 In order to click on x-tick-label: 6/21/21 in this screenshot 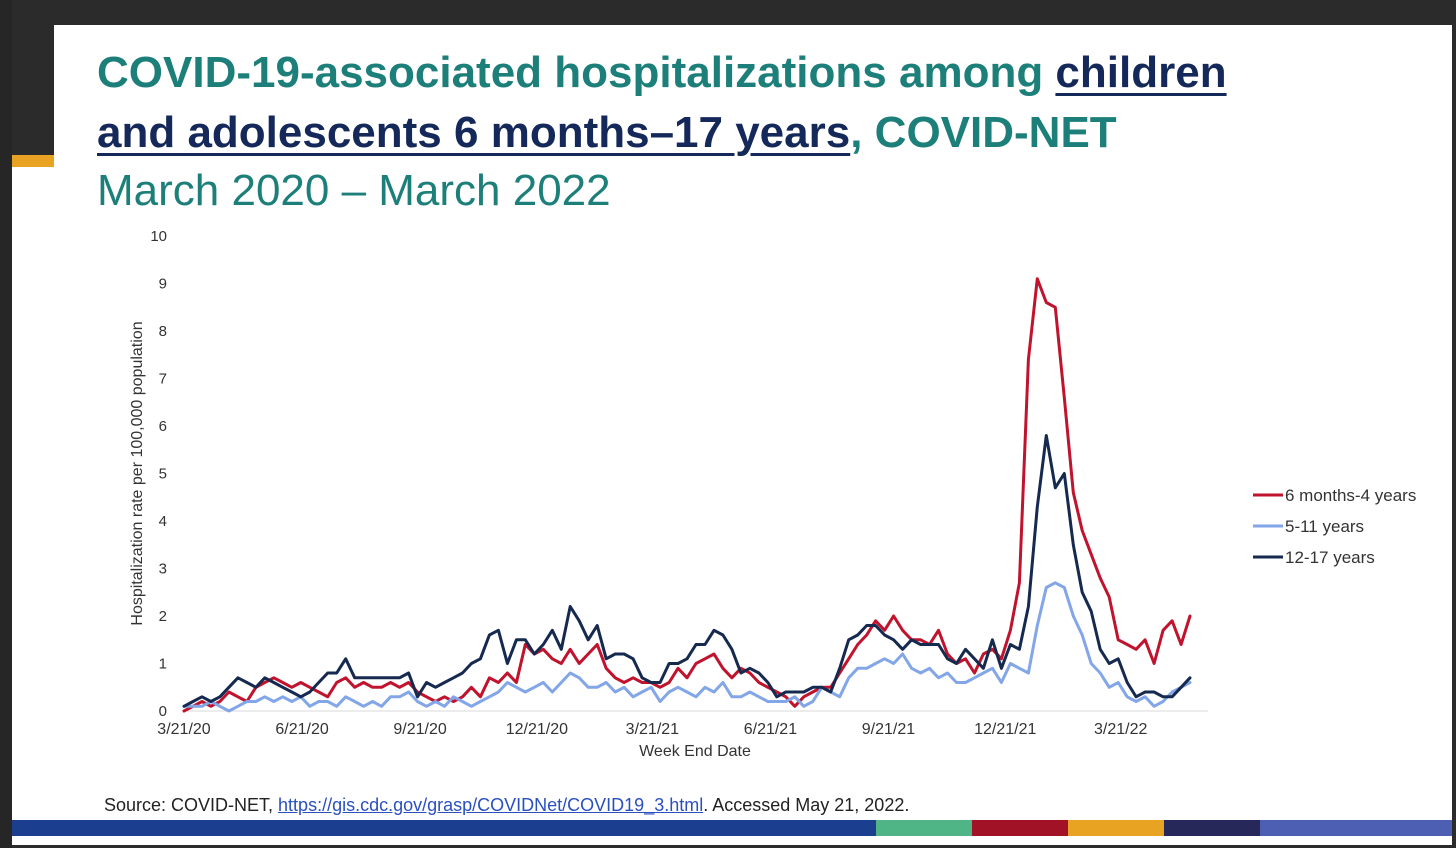, I will do `click(770, 729)`.